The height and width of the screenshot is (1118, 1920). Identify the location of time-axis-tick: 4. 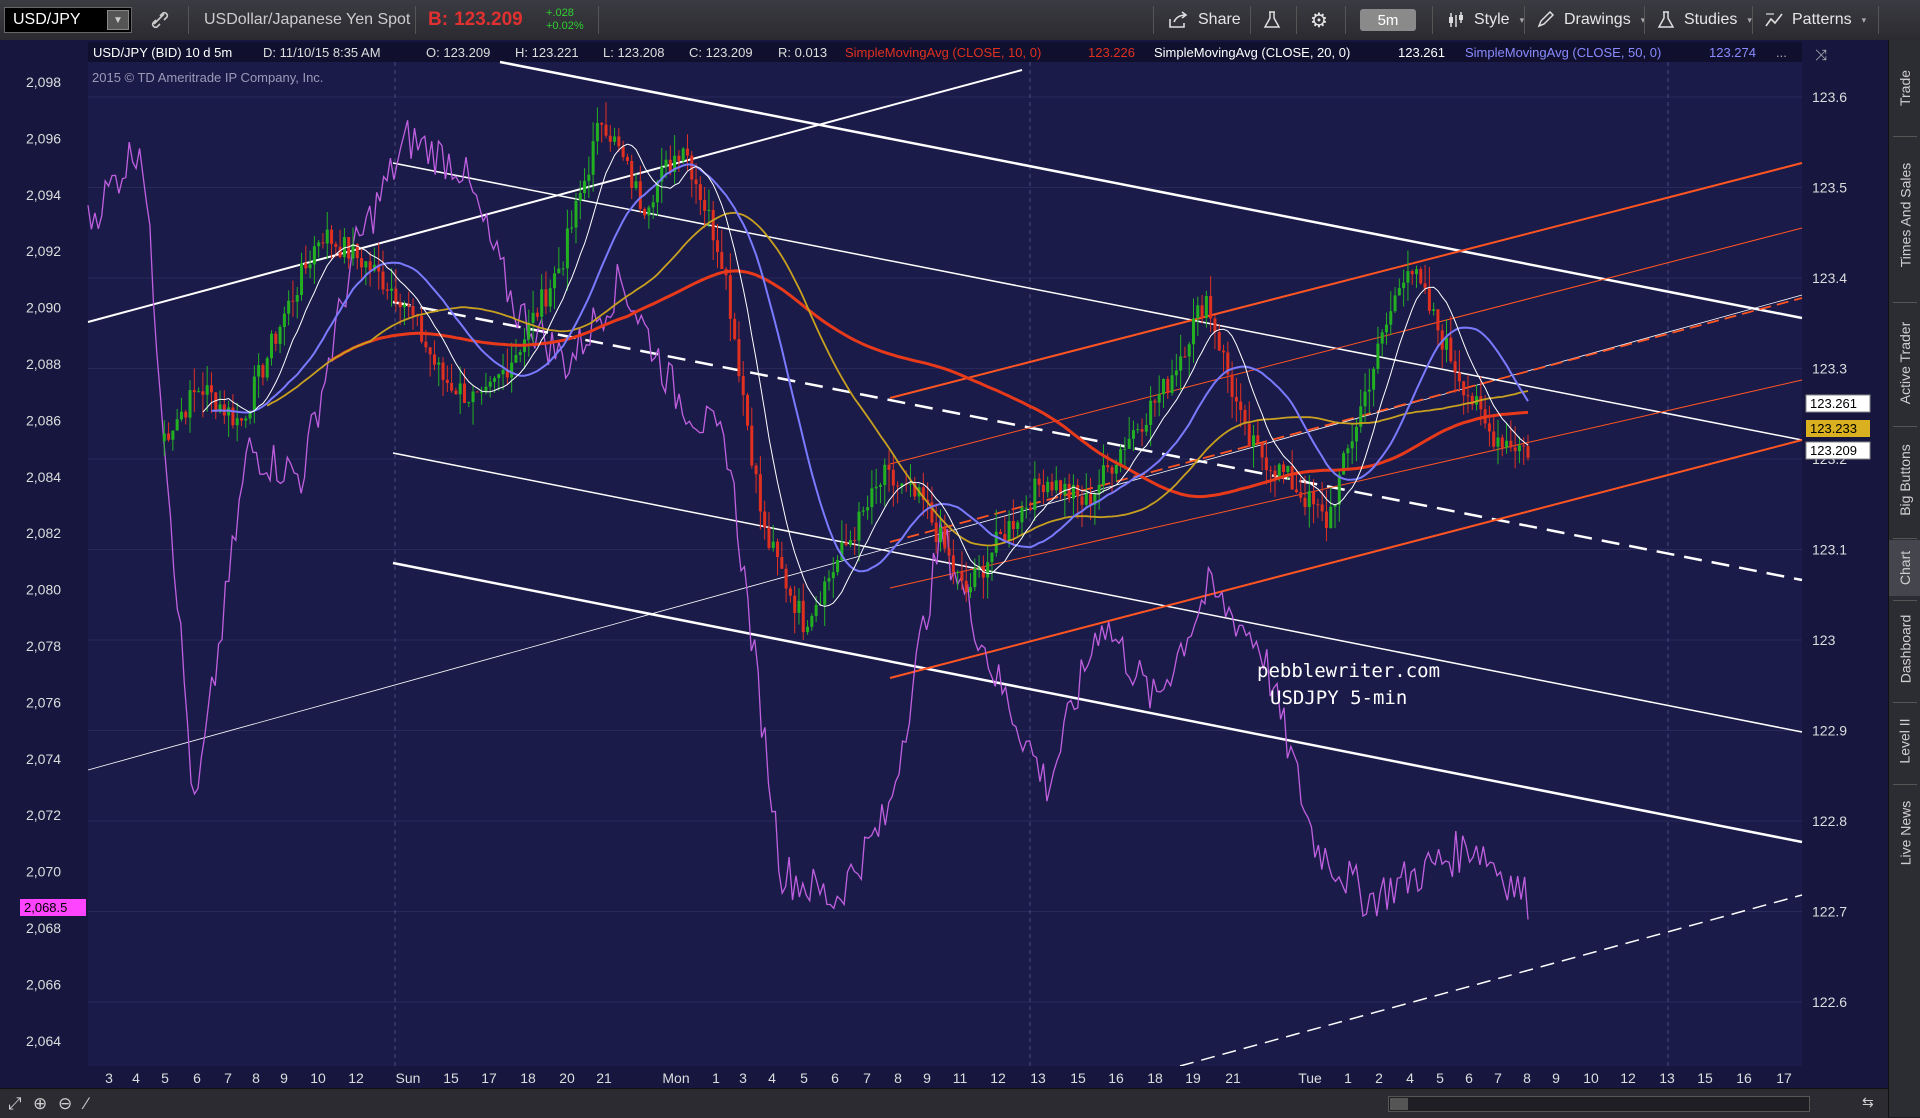
(772, 1078).